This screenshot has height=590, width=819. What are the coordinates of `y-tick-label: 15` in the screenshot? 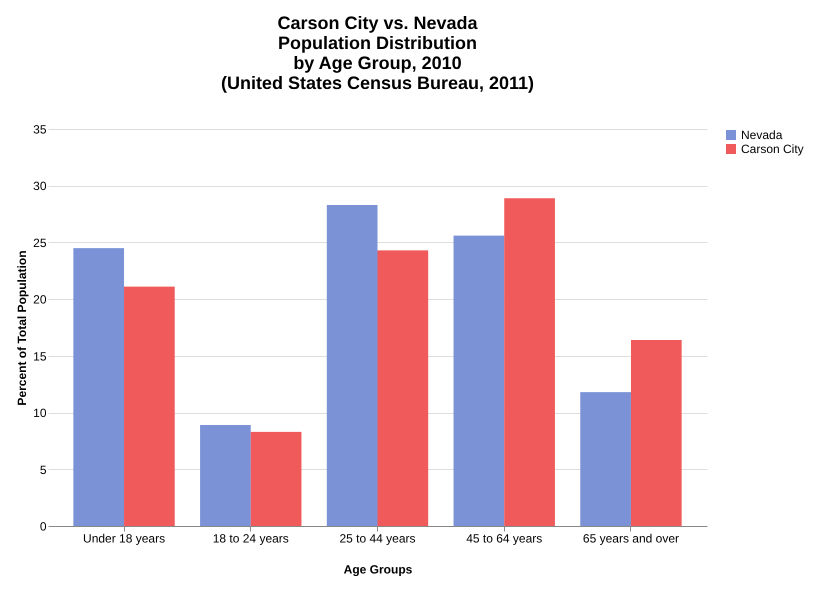 It's located at (40, 356).